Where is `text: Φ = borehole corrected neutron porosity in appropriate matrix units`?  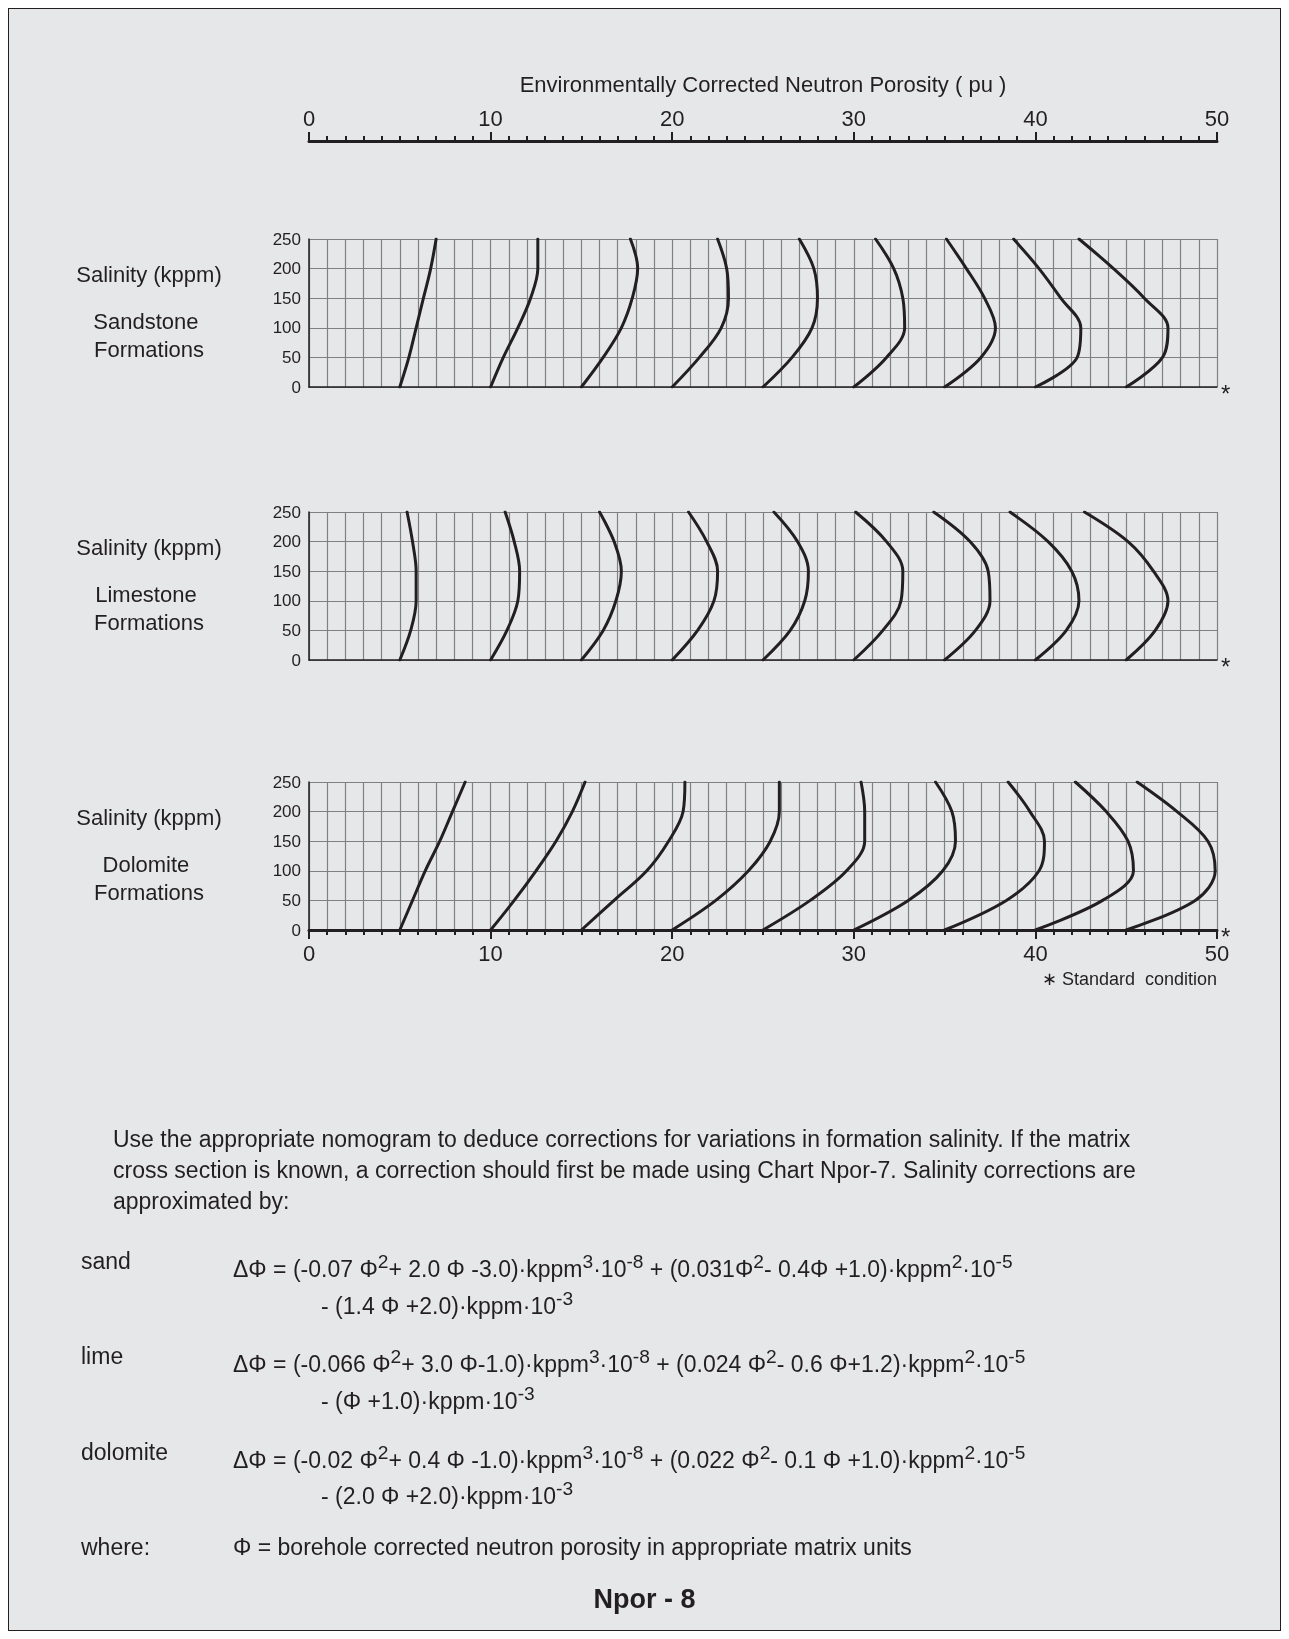
text: Φ = borehole corrected neutron porosity in appropriate matrix units is located at coordinates (572, 1547).